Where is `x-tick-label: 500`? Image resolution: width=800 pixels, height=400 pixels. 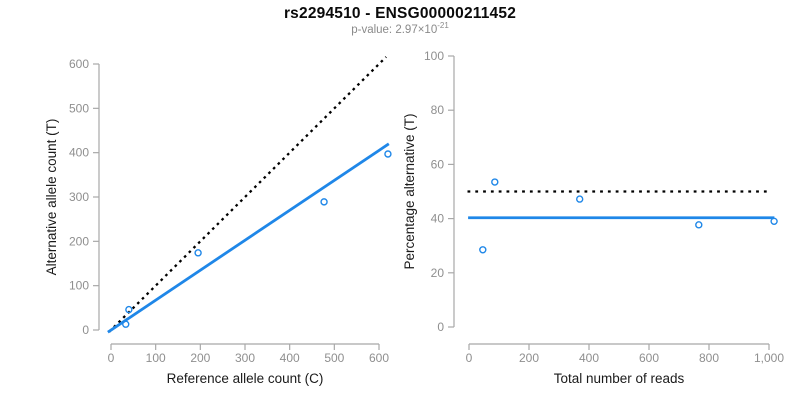
x-tick-label: 500 is located at coordinates (334, 358).